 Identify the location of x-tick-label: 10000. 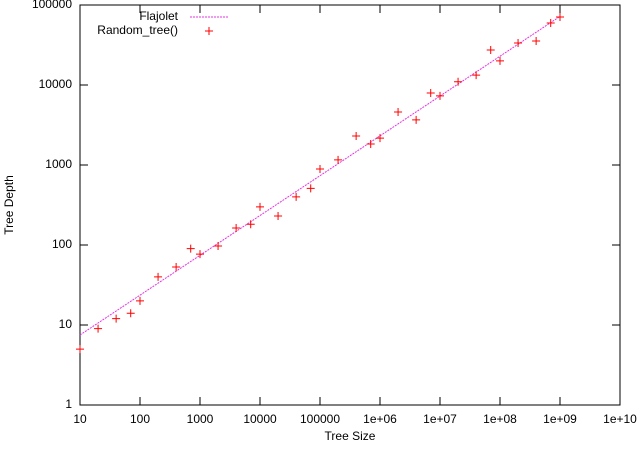
(260, 419).